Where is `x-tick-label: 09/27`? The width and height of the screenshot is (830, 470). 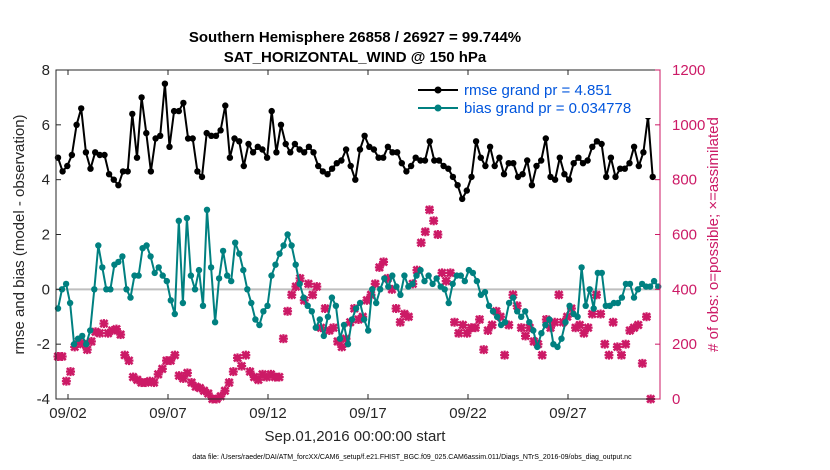 x-tick-label: 09/27 is located at coordinates (568, 413).